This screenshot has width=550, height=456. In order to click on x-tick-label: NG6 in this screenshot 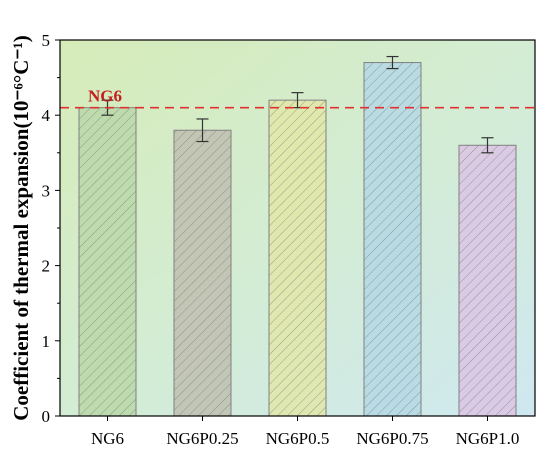, I will do `click(107, 438)`.